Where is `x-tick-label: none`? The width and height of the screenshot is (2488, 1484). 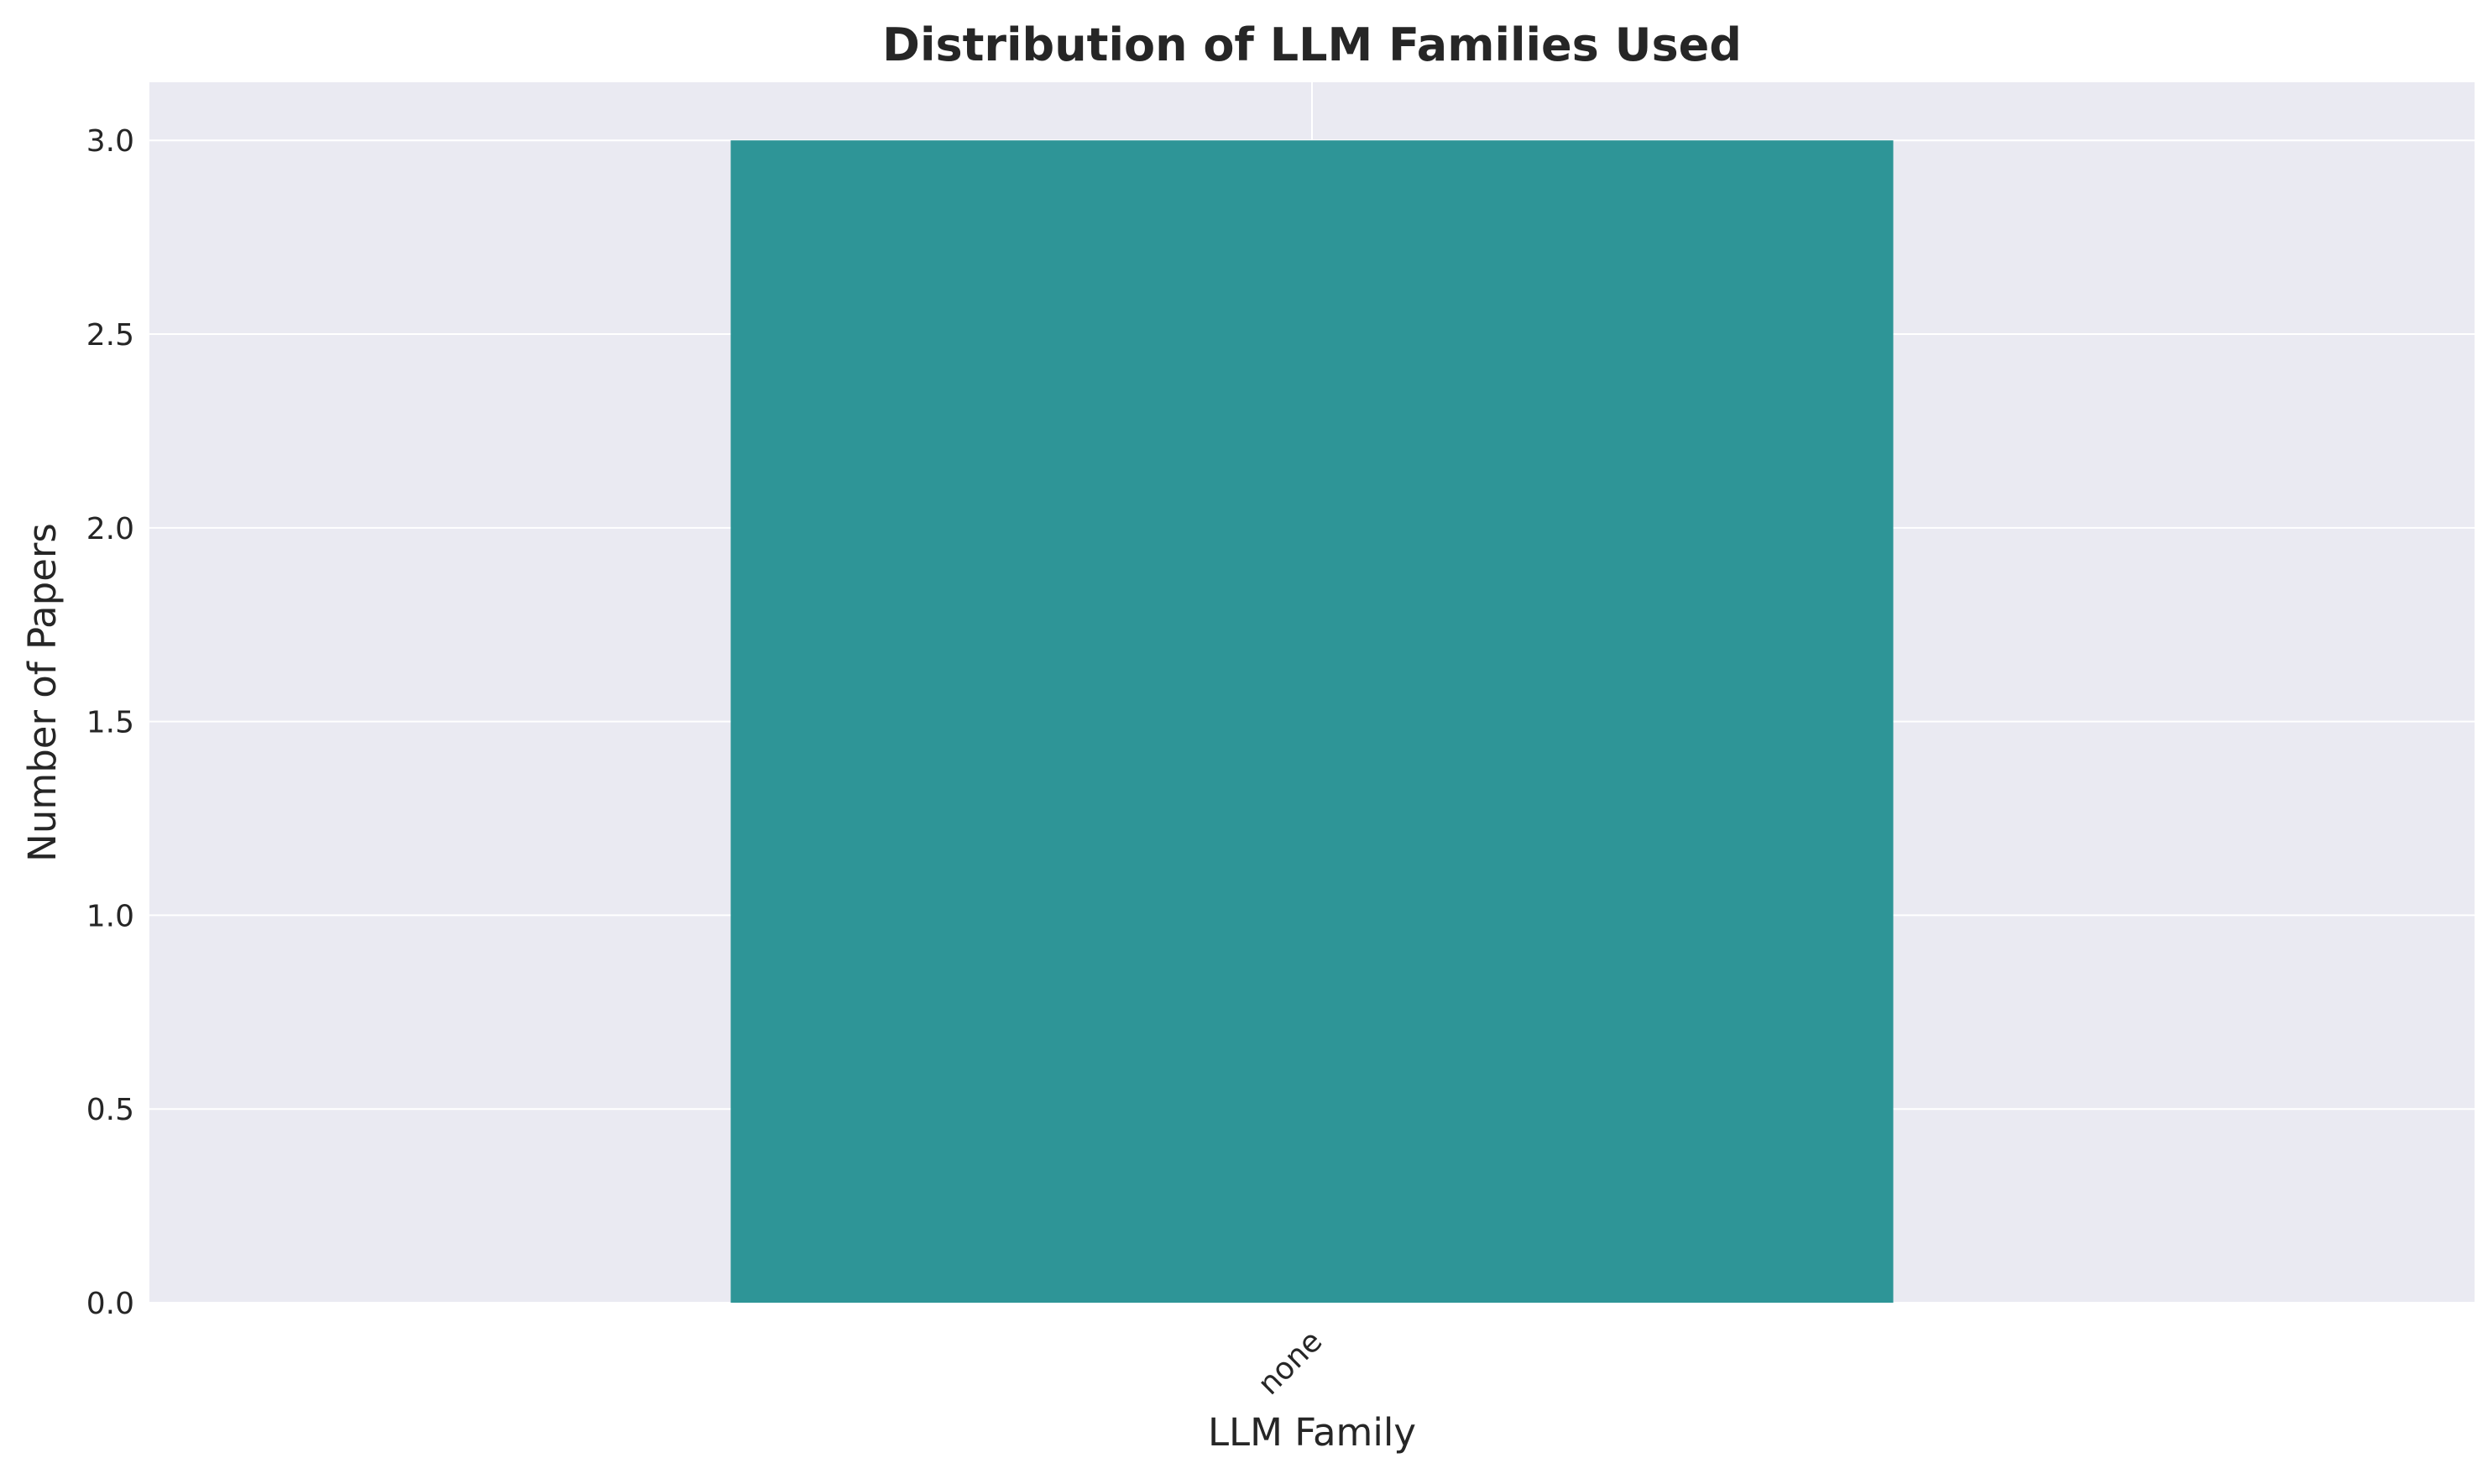 x-tick-label: none is located at coordinates (1290, 1362).